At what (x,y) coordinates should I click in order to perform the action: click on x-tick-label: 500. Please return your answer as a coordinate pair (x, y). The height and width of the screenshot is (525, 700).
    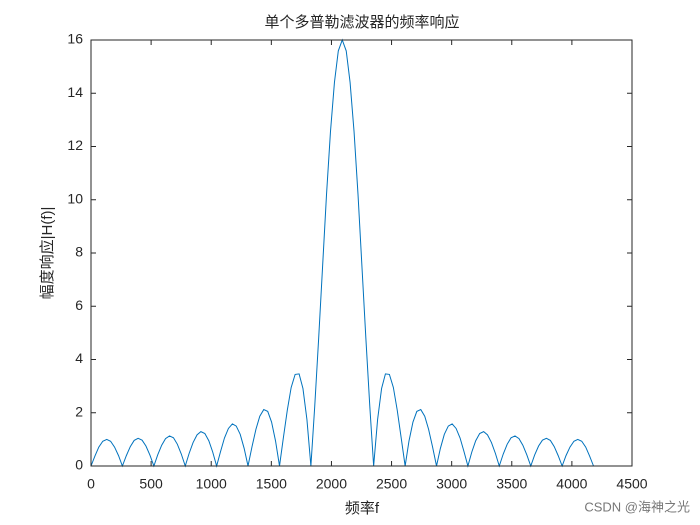
    Looking at the image, I should click on (151, 484).